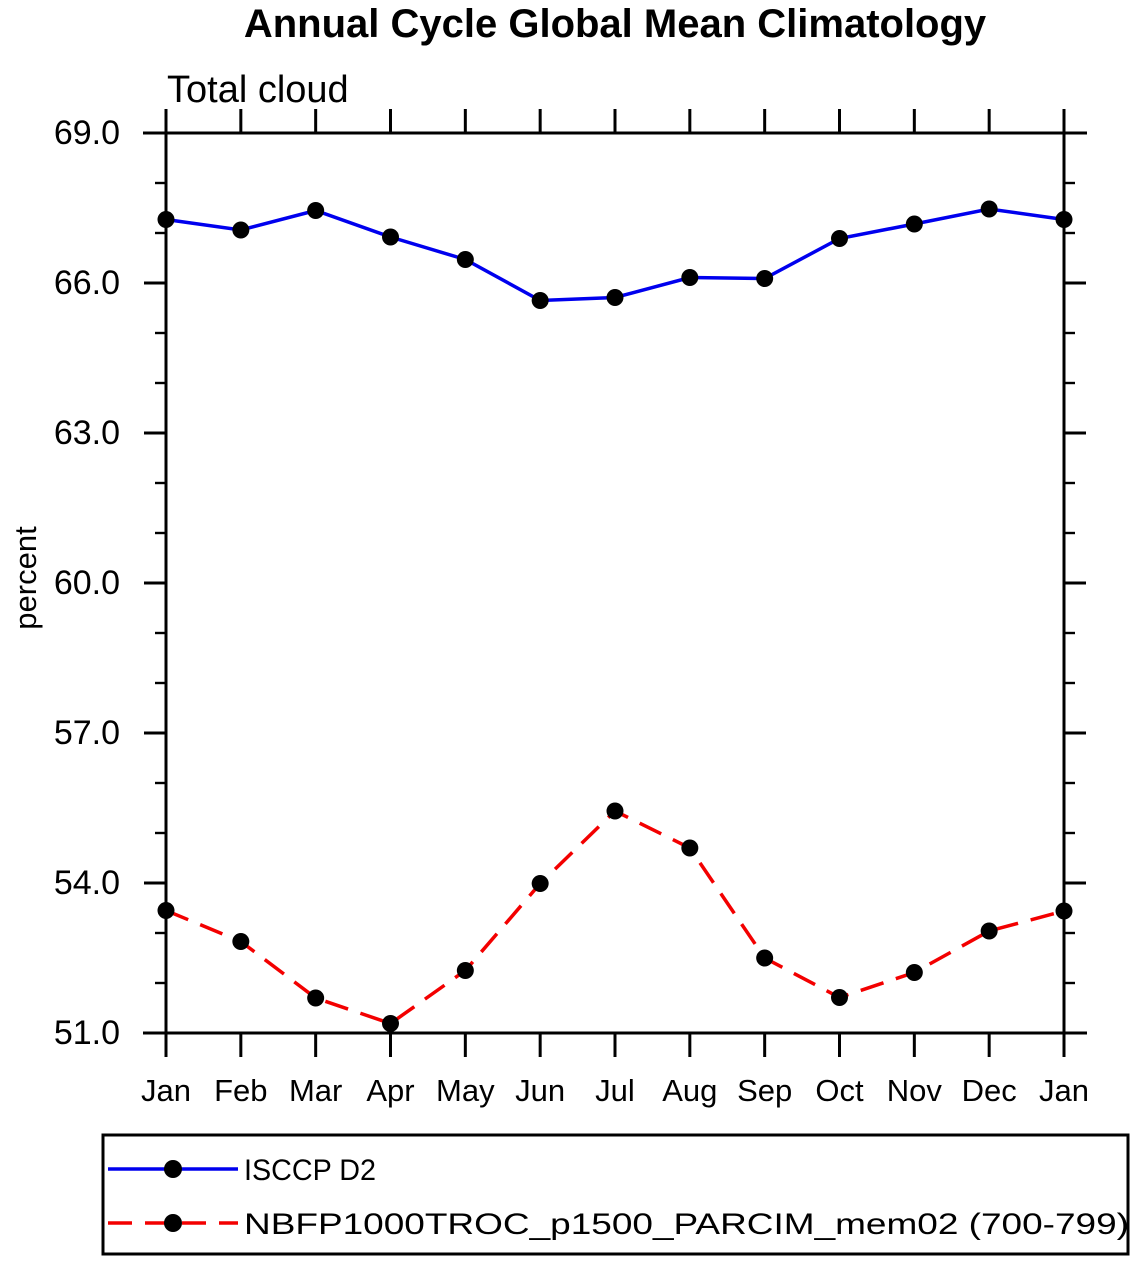 Image resolution: width=1134 pixels, height=1262 pixels. What do you see at coordinates (839, 1090) in the screenshot?
I see `x-tick-label: Oct` at bounding box center [839, 1090].